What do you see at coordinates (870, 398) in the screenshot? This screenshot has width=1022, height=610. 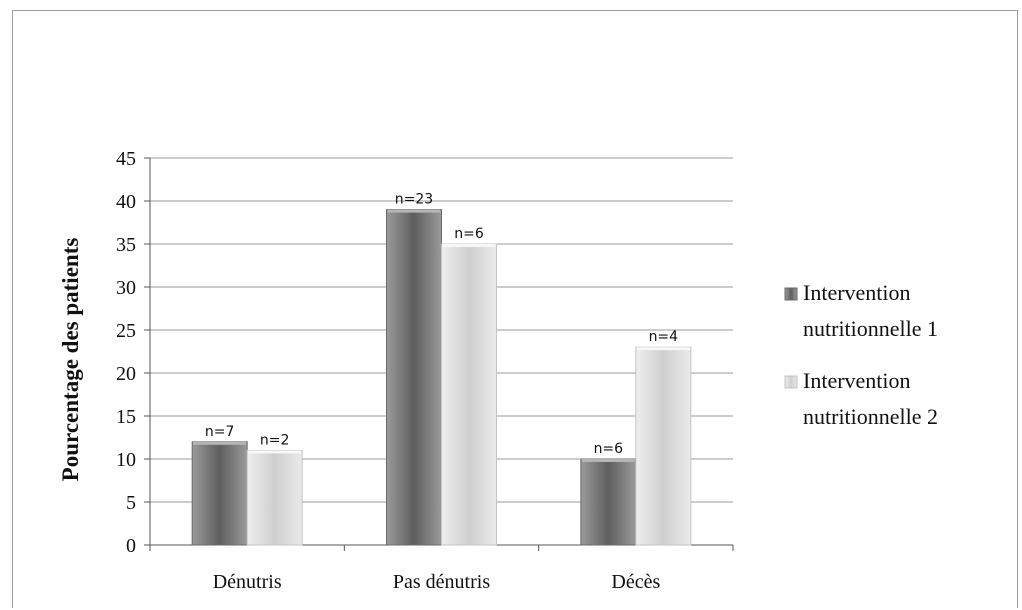 I see `legend-label: Intervention nutritionnelle 2` at bounding box center [870, 398].